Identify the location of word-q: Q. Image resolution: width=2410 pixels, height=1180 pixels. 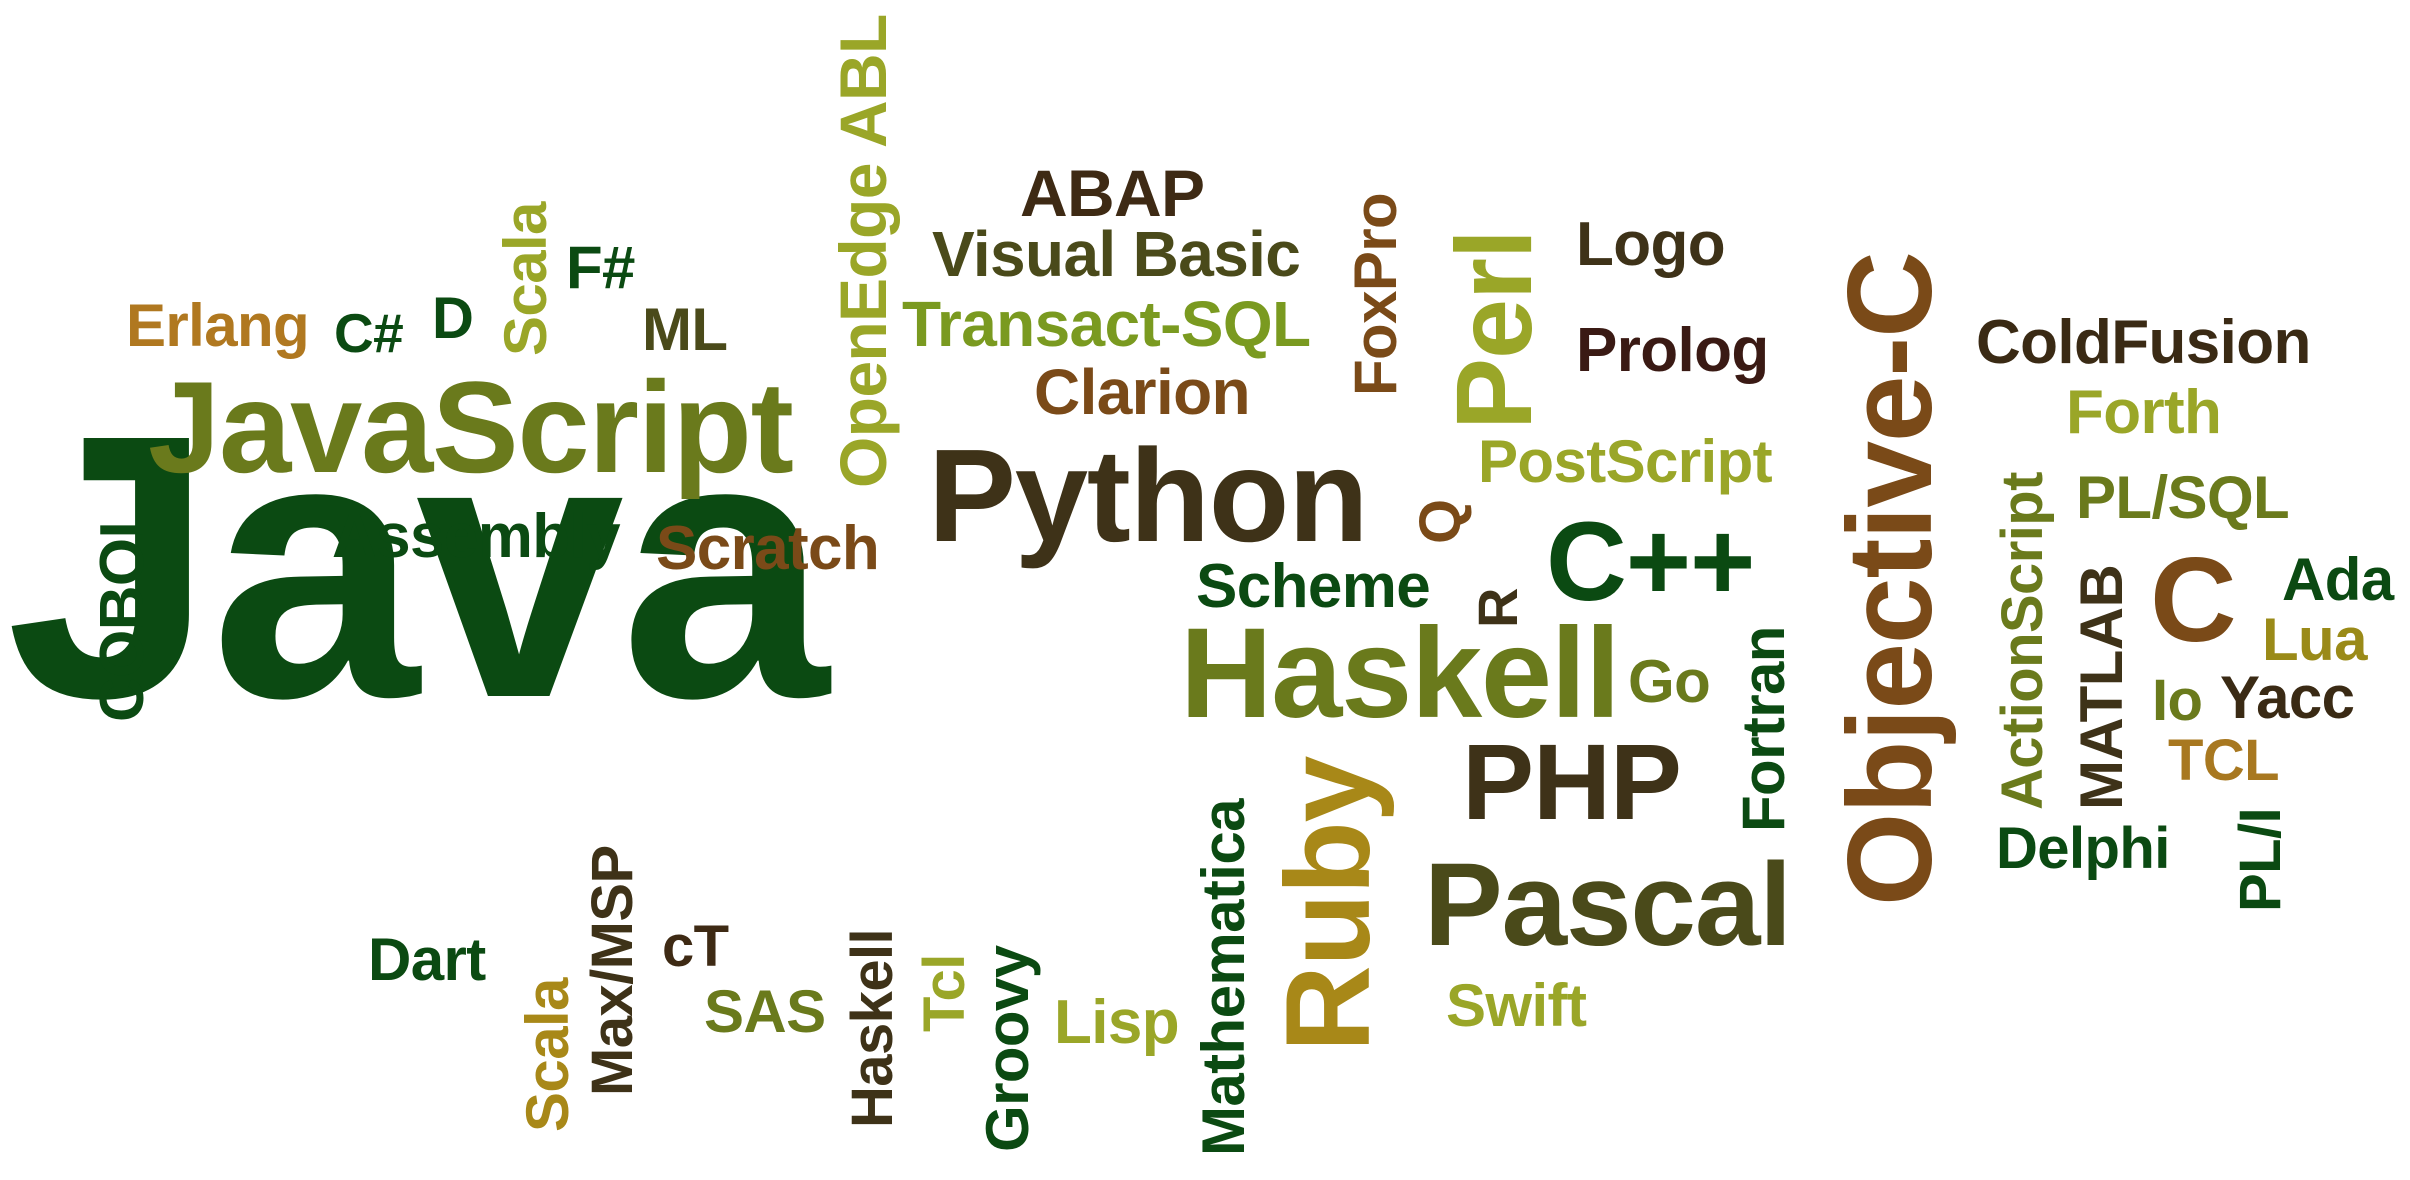
(1440, 521).